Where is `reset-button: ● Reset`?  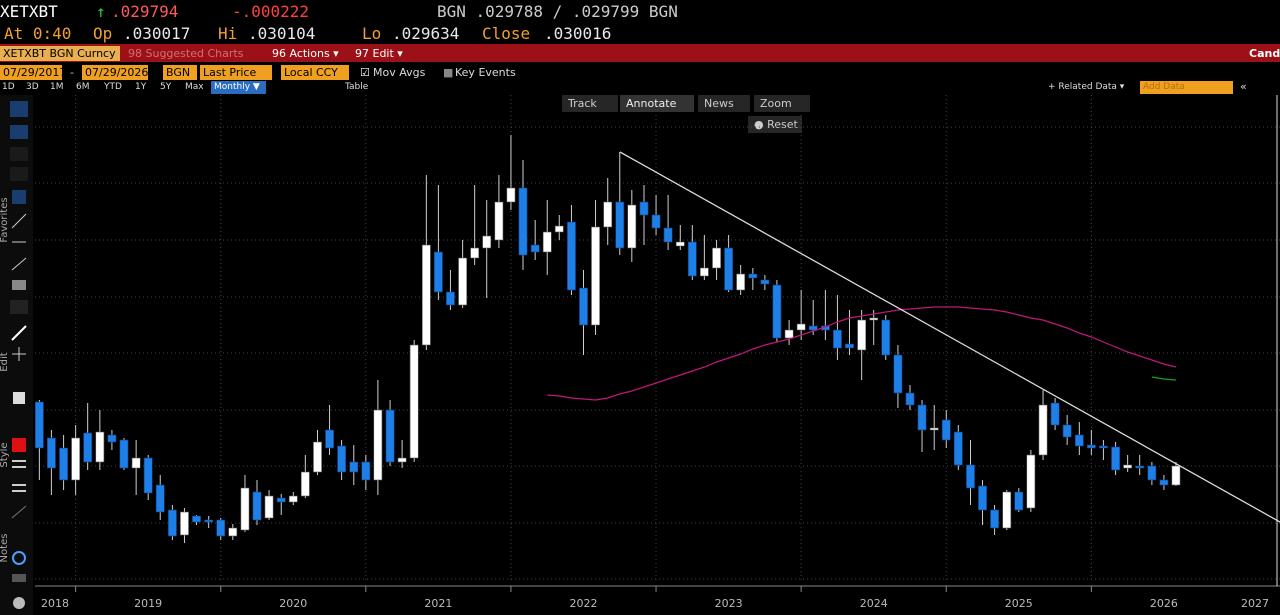
reset-button: ● Reset is located at coordinates (775, 124).